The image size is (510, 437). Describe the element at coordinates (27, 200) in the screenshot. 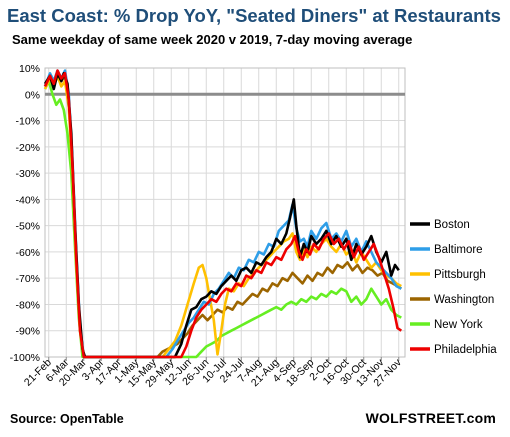

I see `y-tick-label: -40%` at that location.